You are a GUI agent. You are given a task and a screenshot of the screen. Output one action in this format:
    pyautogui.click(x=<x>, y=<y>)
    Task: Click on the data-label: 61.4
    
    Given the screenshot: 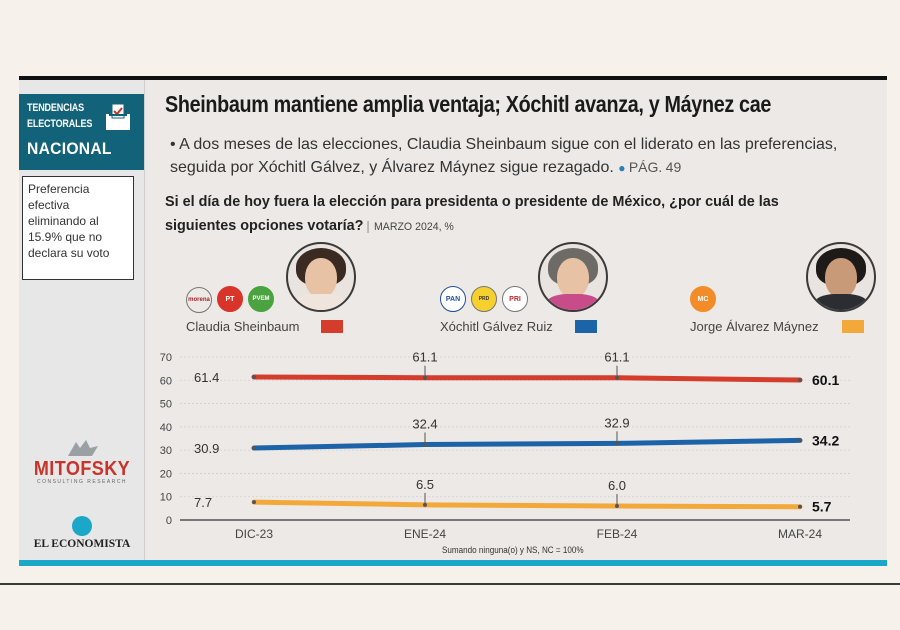 What is the action you would take?
    pyautogui.click(x=206, y=377)
    